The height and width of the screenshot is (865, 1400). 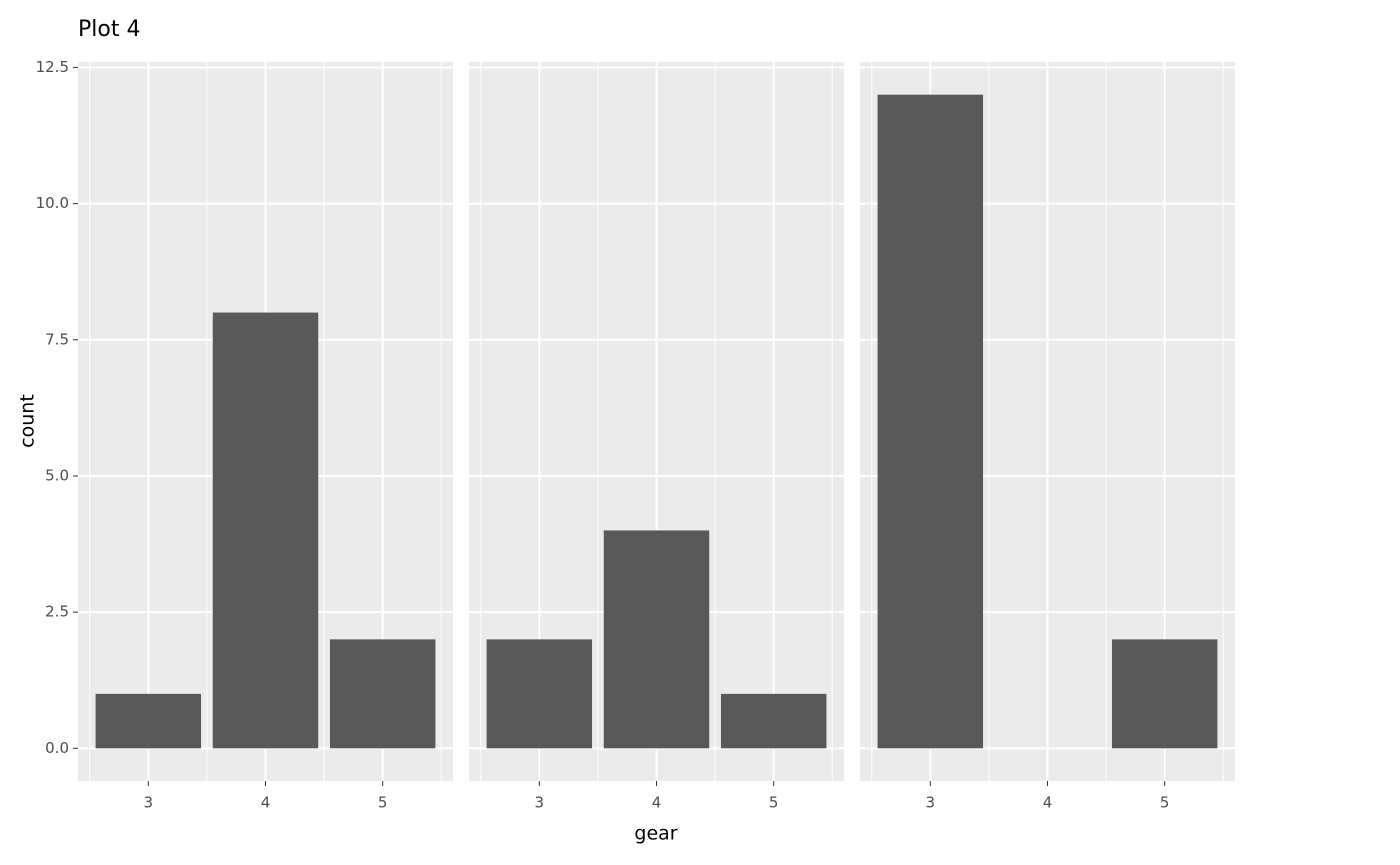 What do you see at coordinates (57, 748) in the screenshot?
I see `y-tick-label: 0.0` at bounding box center [57, 748].